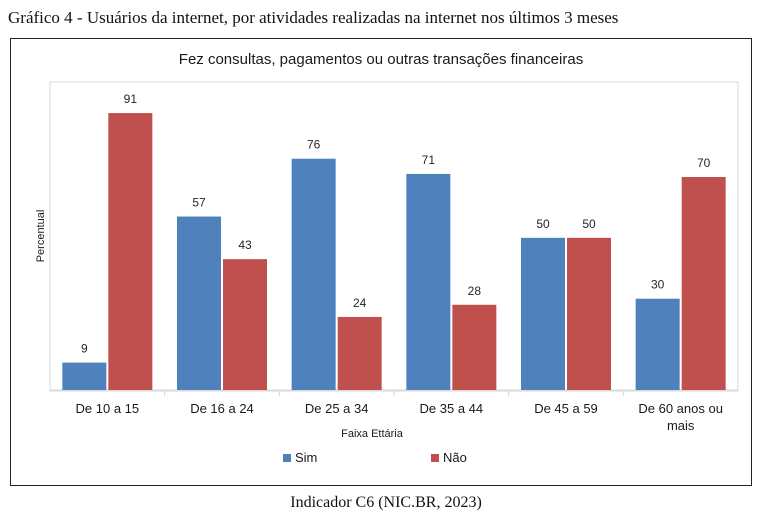 Image resolution: width=772 pixels, height=518 pixels. Describe the element at coordinates (245, 245) in the screenshot. I see `data-label: 43` at that location.